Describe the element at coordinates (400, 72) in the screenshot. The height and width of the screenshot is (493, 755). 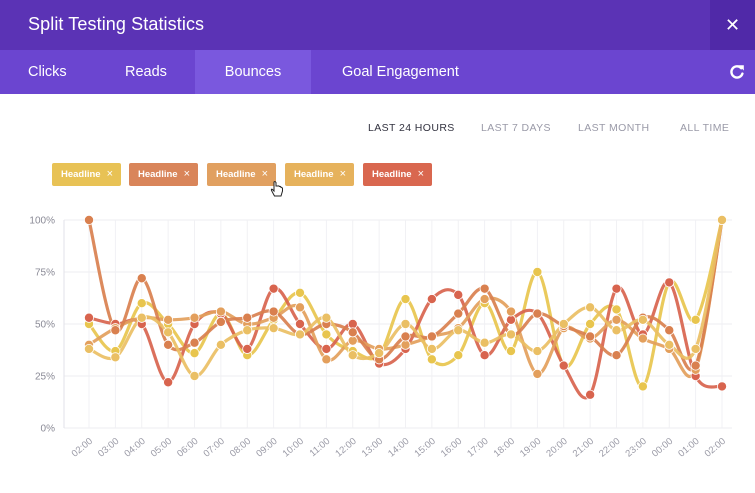
I see `tab-goal-engagement: Goal Engagement` at that location.